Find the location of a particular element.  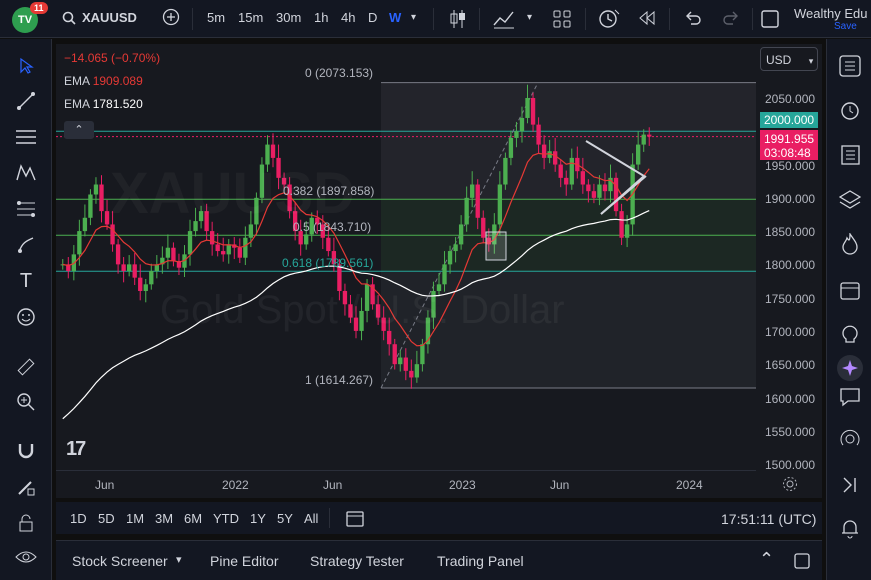

text-tool-icon: T is located at coordinates (26, 280).